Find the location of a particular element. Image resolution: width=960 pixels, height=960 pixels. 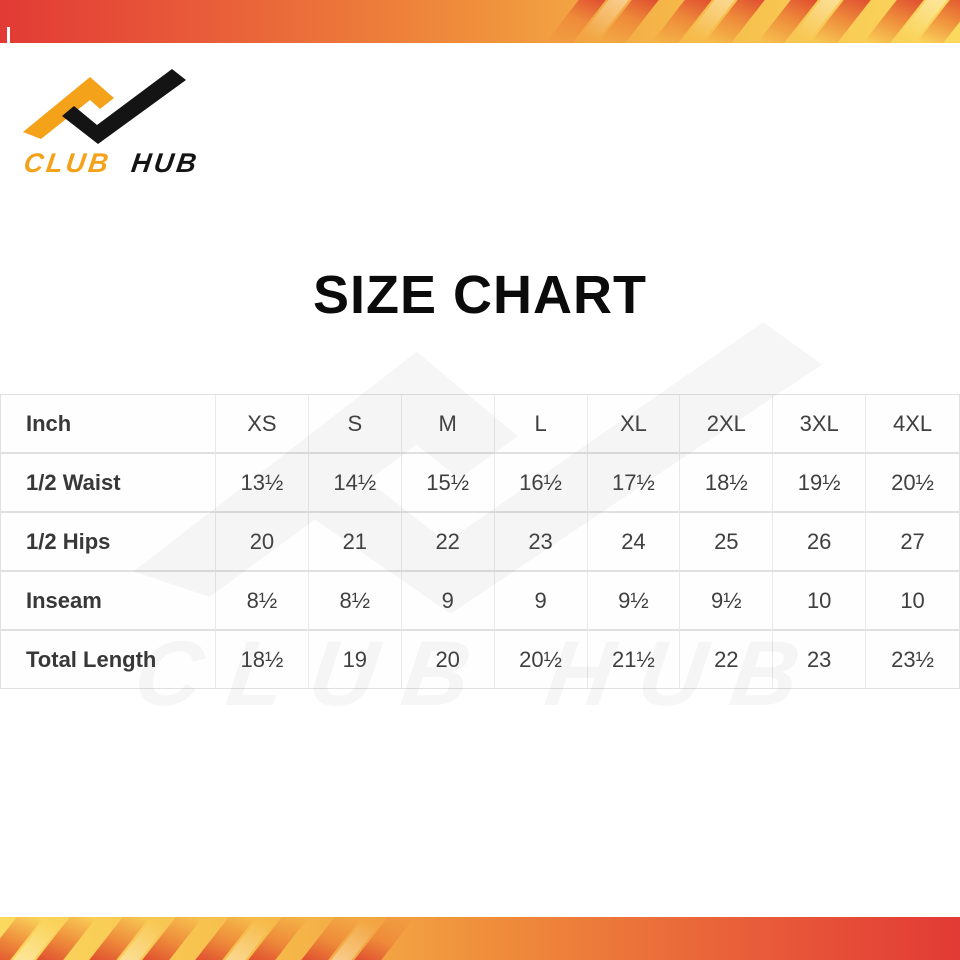

table-cell: 16½ is located at coordinates (541, 483).